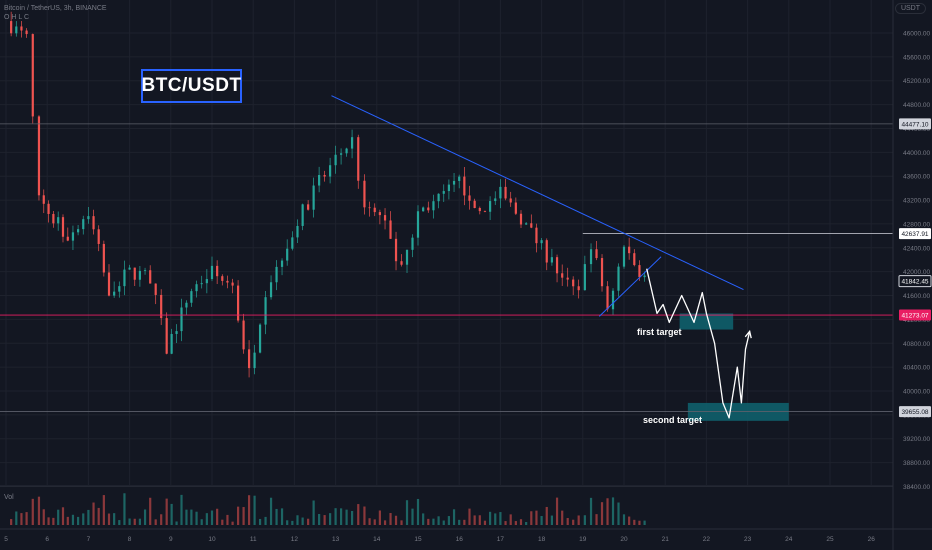 The image size is (932, 550). I want to click on y-tick-label: 42400.00, so click(916, 248).